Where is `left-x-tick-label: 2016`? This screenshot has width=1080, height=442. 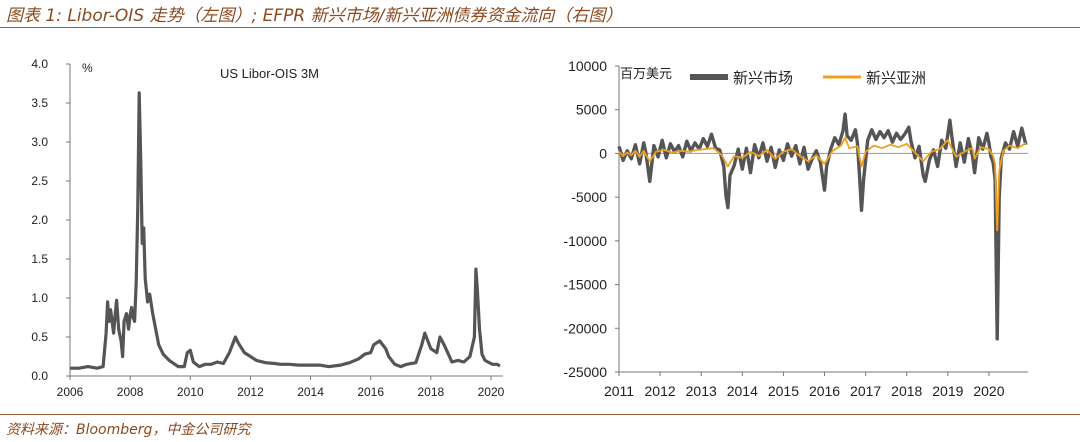
left-x-tick-label: 2016 is located at coordinates (370, 392).